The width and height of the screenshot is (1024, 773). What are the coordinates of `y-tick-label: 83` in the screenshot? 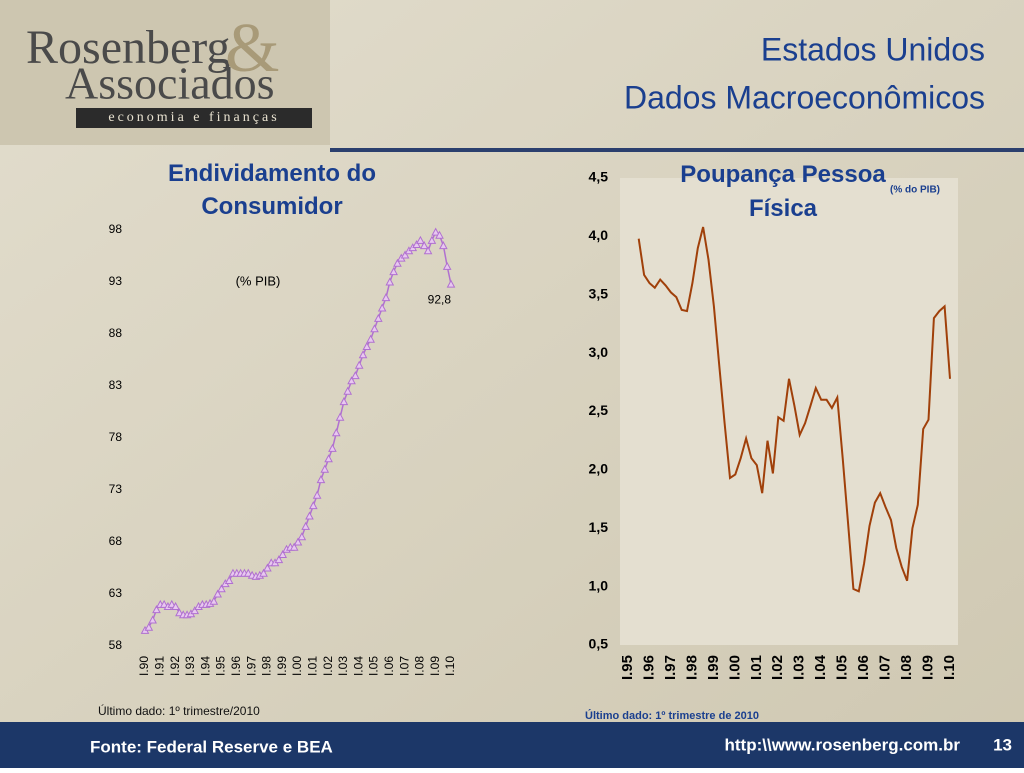 It's located at (116, 385).